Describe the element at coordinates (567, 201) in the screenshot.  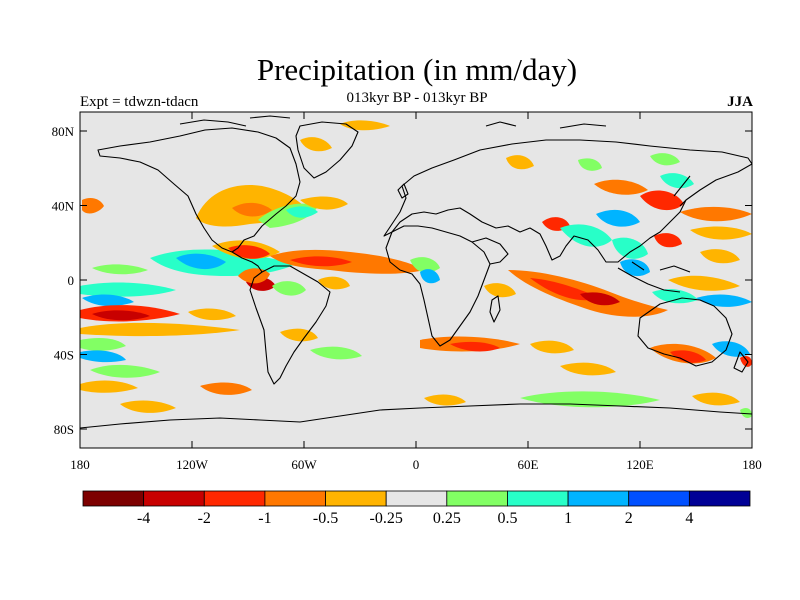
I see `coastline-eurasia` at that location.